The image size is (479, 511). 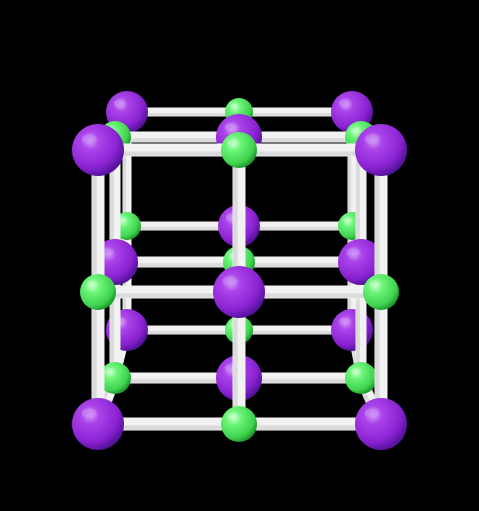 I want to click on purple-sphere-1-1-2-highlight, so click(x=230, y=281).